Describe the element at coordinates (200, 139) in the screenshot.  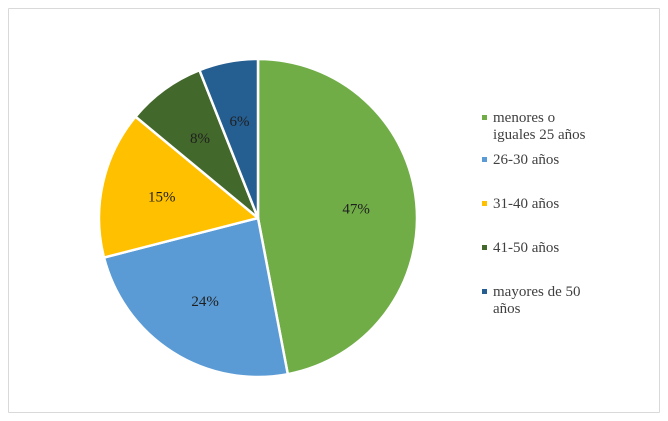
I see `data-label-4: 8%` at that location.